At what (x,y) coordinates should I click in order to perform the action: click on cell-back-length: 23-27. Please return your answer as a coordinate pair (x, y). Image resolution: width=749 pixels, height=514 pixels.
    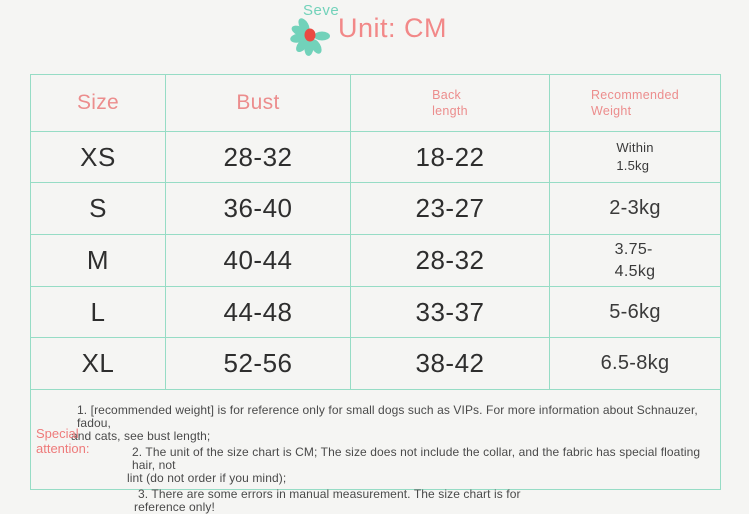
    Looking at the image, I should click on (450, 209).